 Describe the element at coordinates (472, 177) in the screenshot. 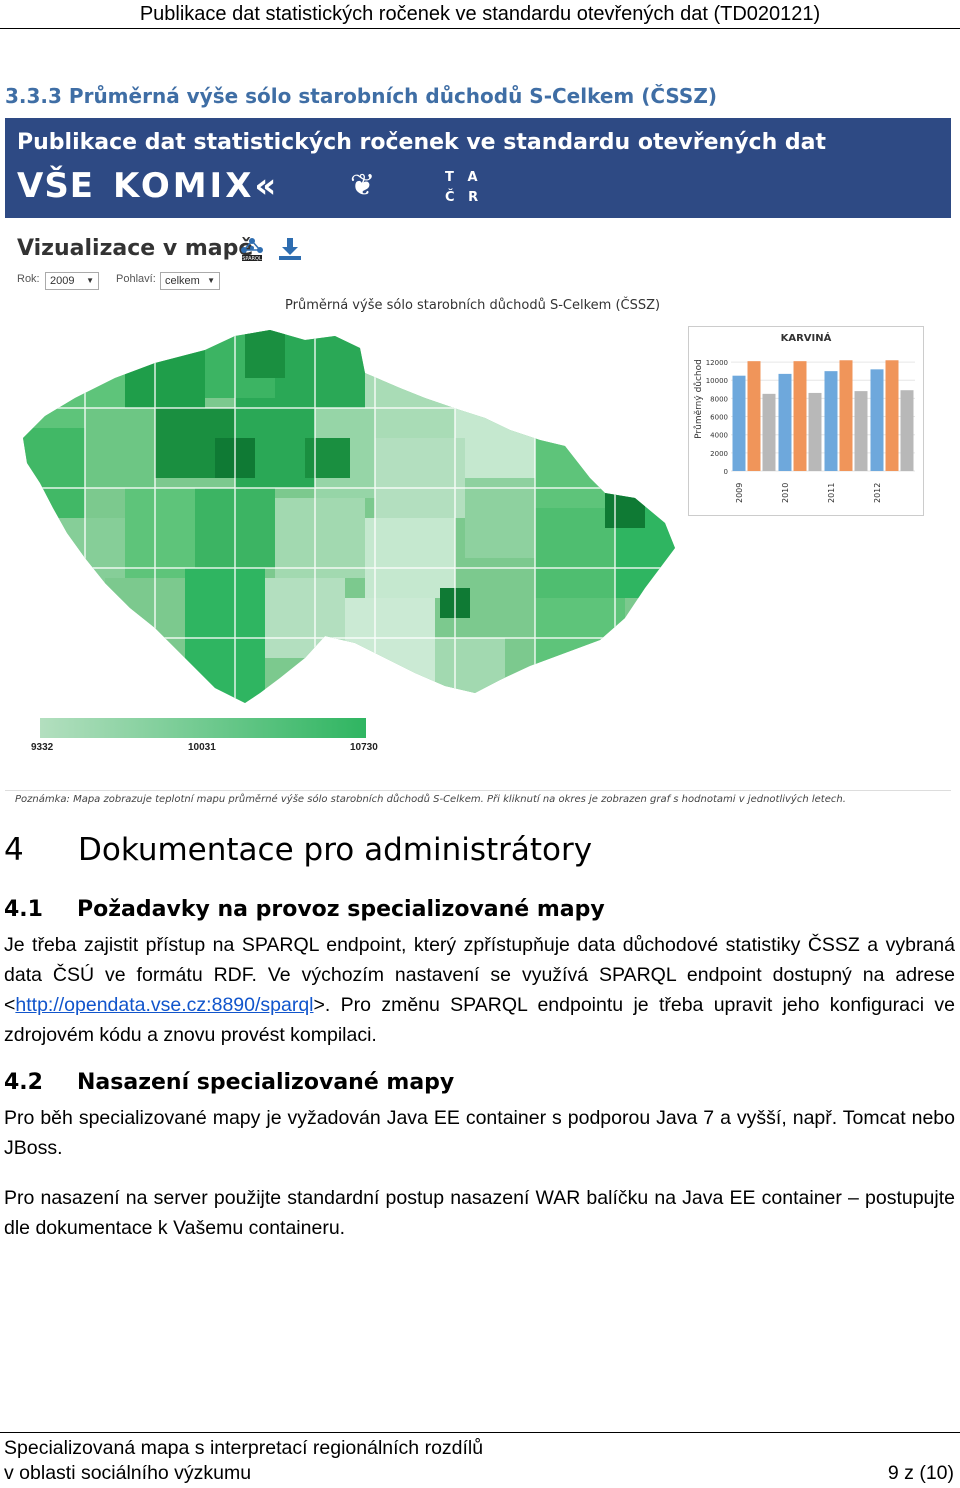

I see `tacr-a: A` at that location.